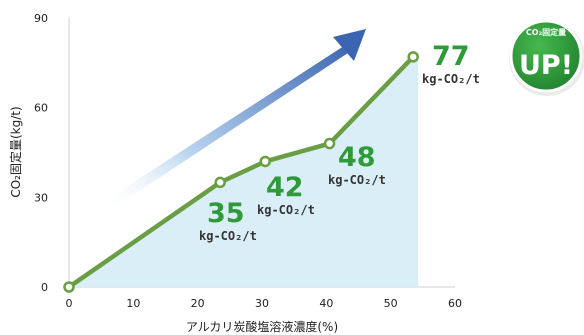 The width and height of the screenshot is (584, 335). What do you see at coordinates (41, 108) in the screenshot?
I see `y-tick-label-60: 60` at bounding box center [41, 108].